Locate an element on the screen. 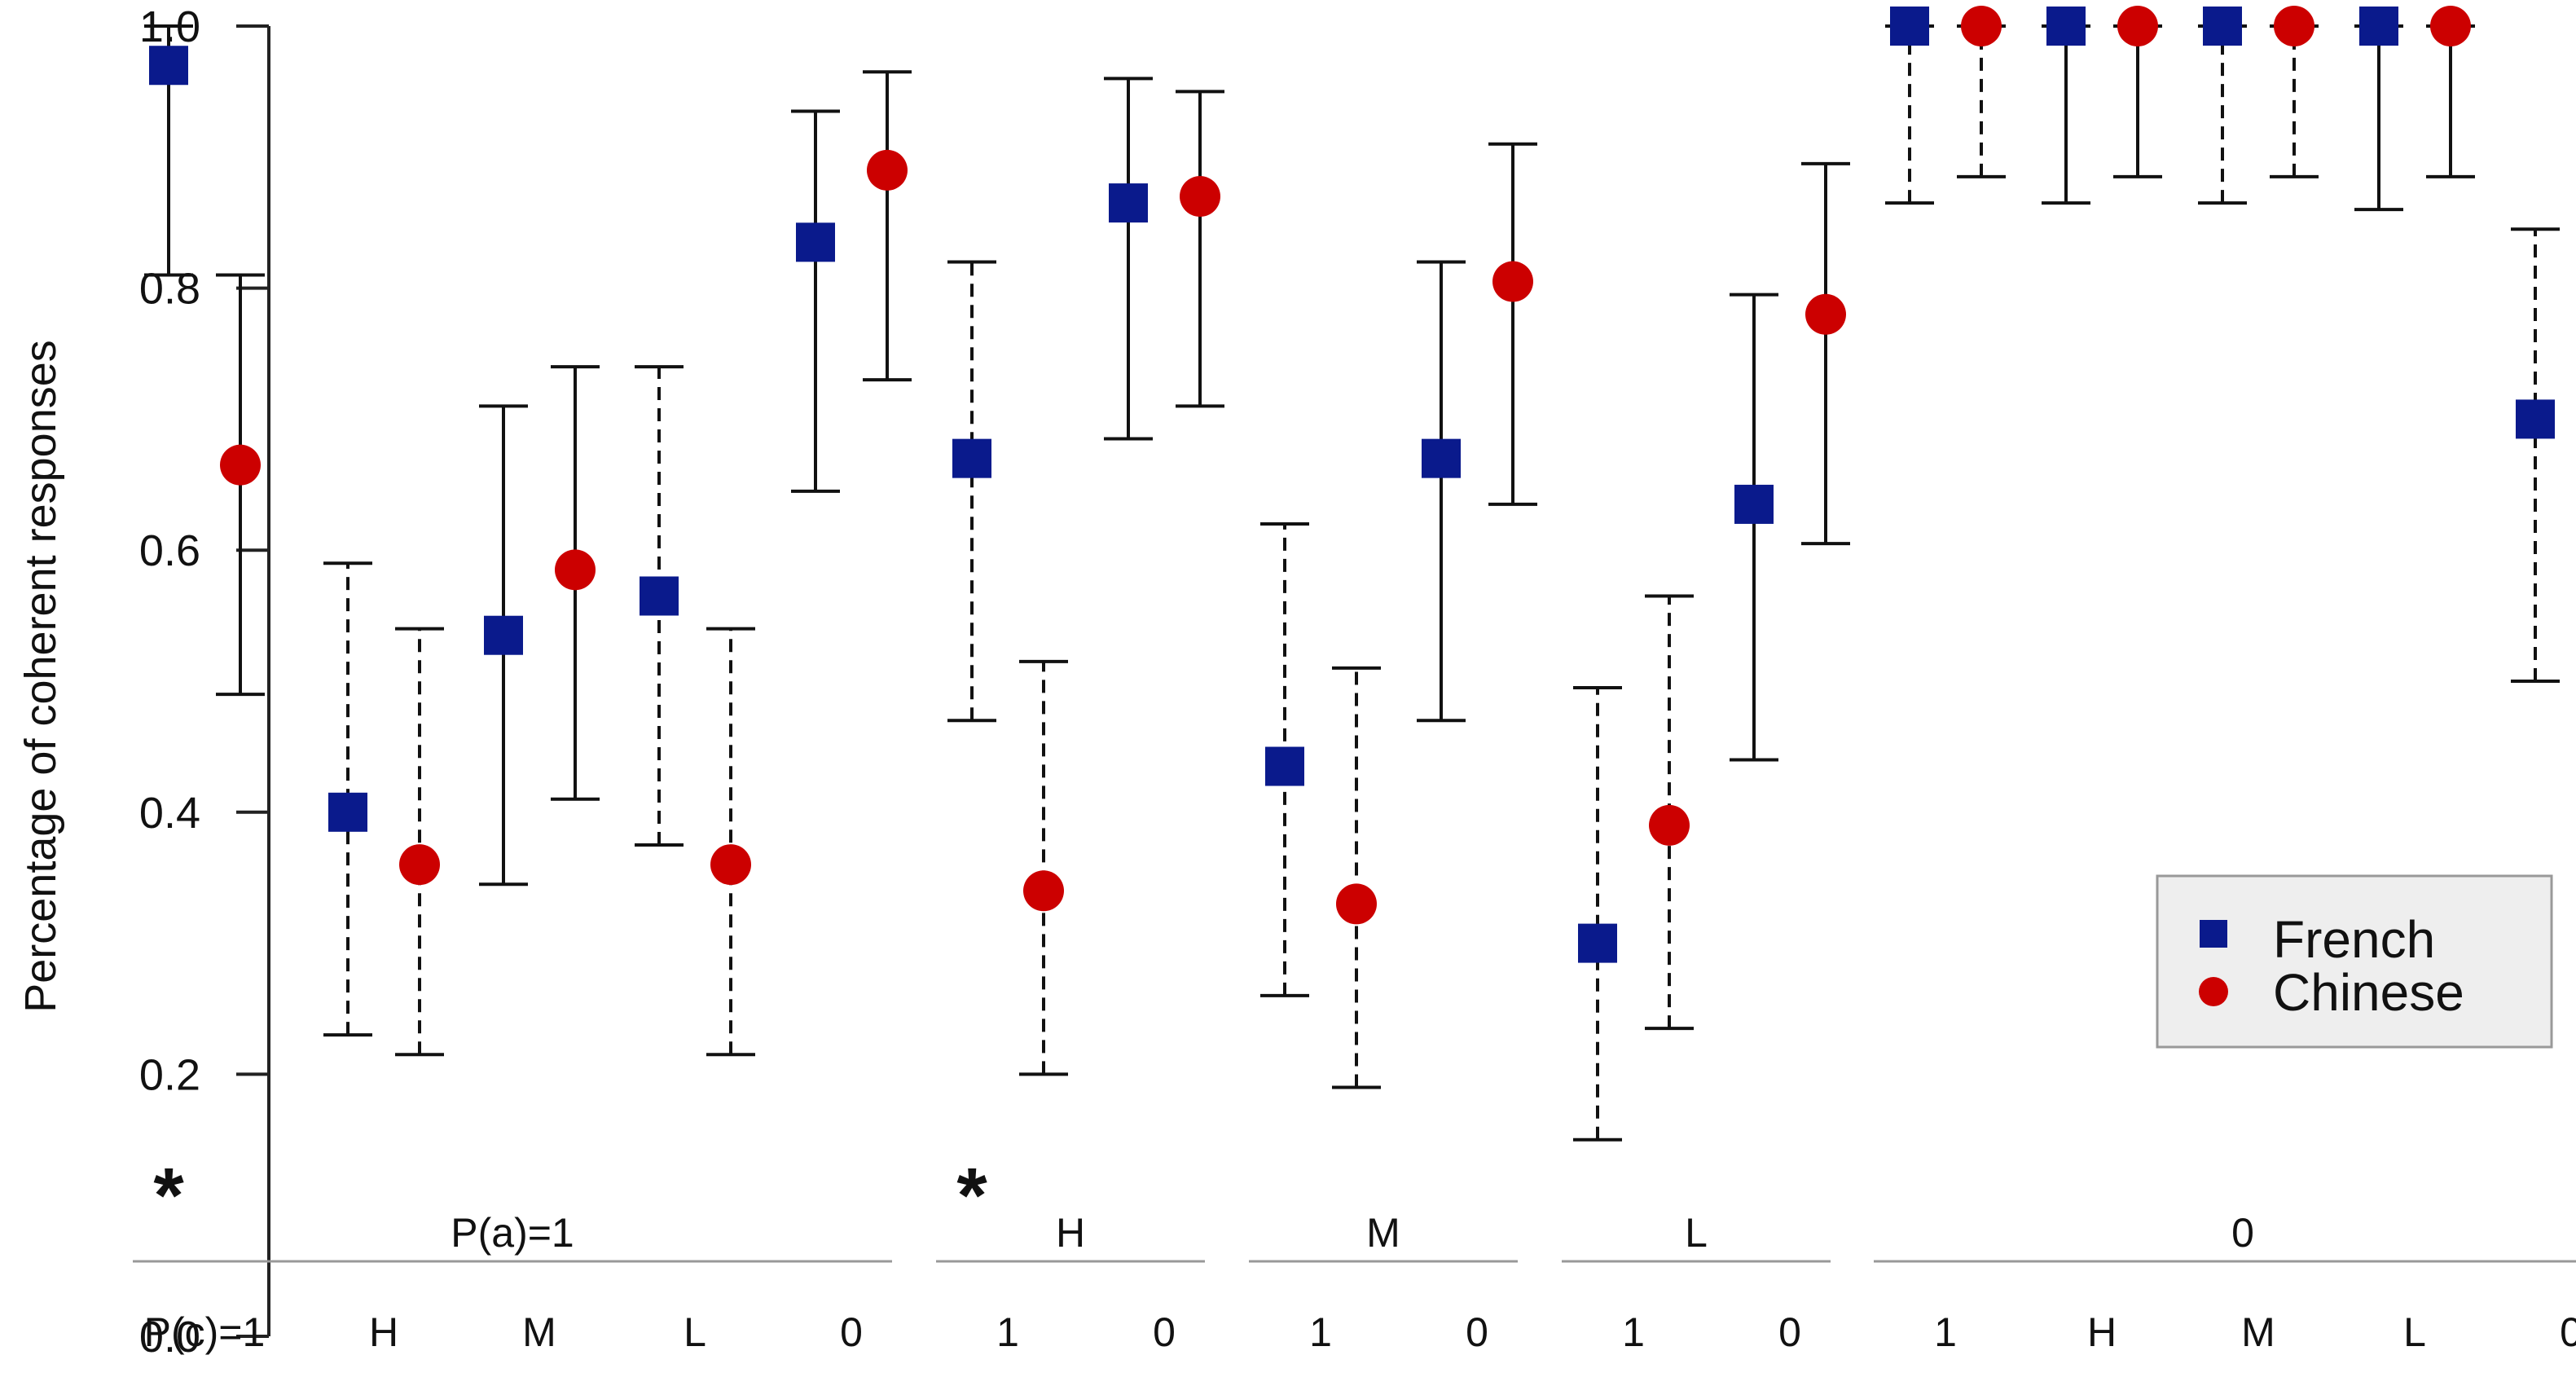 This screenshot has width=2576, height=1386. condition-label: P(c)=1 is located at coordinates (205, 1332).